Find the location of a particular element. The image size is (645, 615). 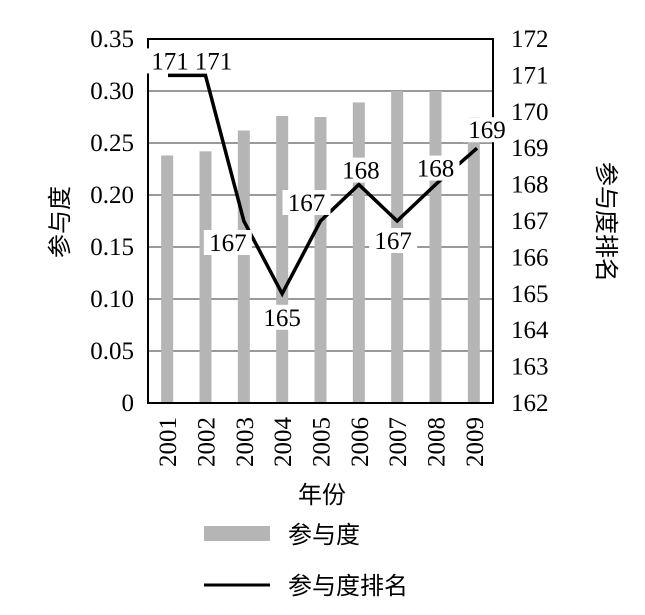

bar-2002 is located at coordinates (205, 277).